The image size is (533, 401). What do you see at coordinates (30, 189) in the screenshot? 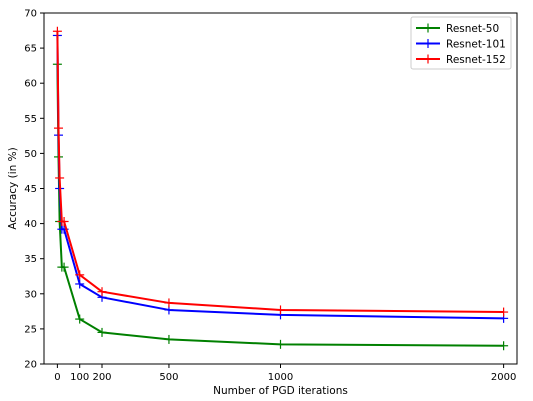
I see `y-tick-label: 45` at bounding box center [30, 189].